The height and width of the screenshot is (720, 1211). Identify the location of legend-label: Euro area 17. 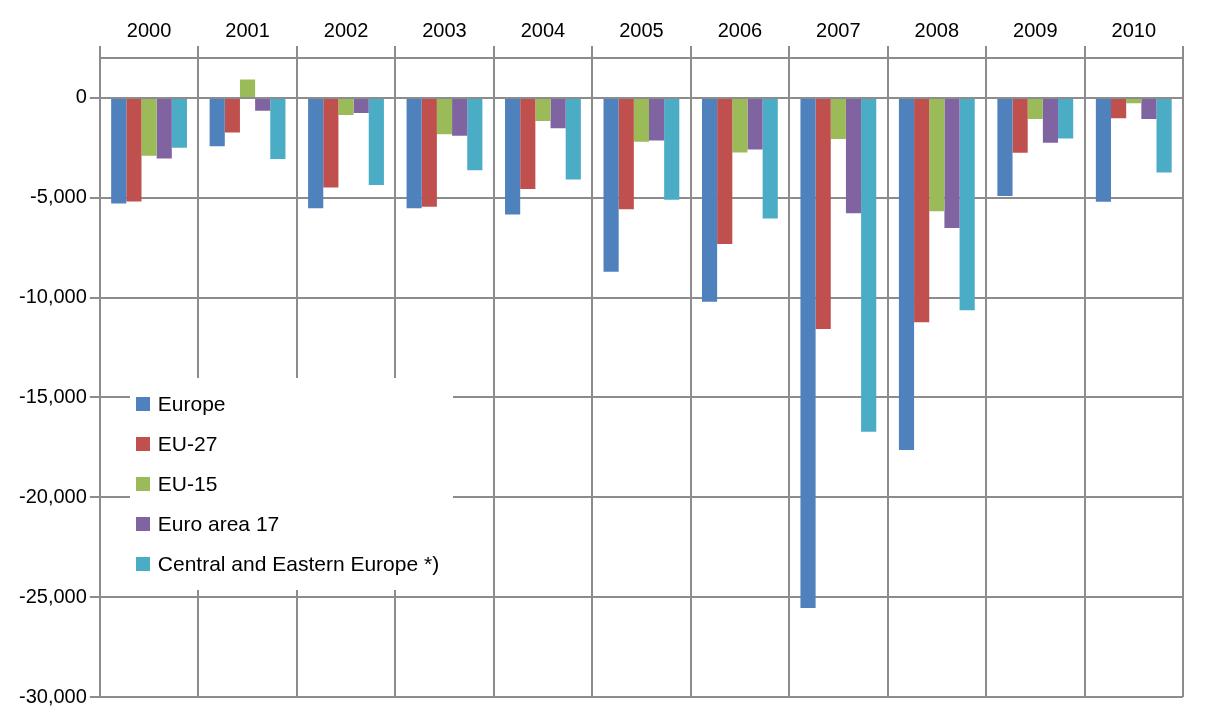
(218, 523).